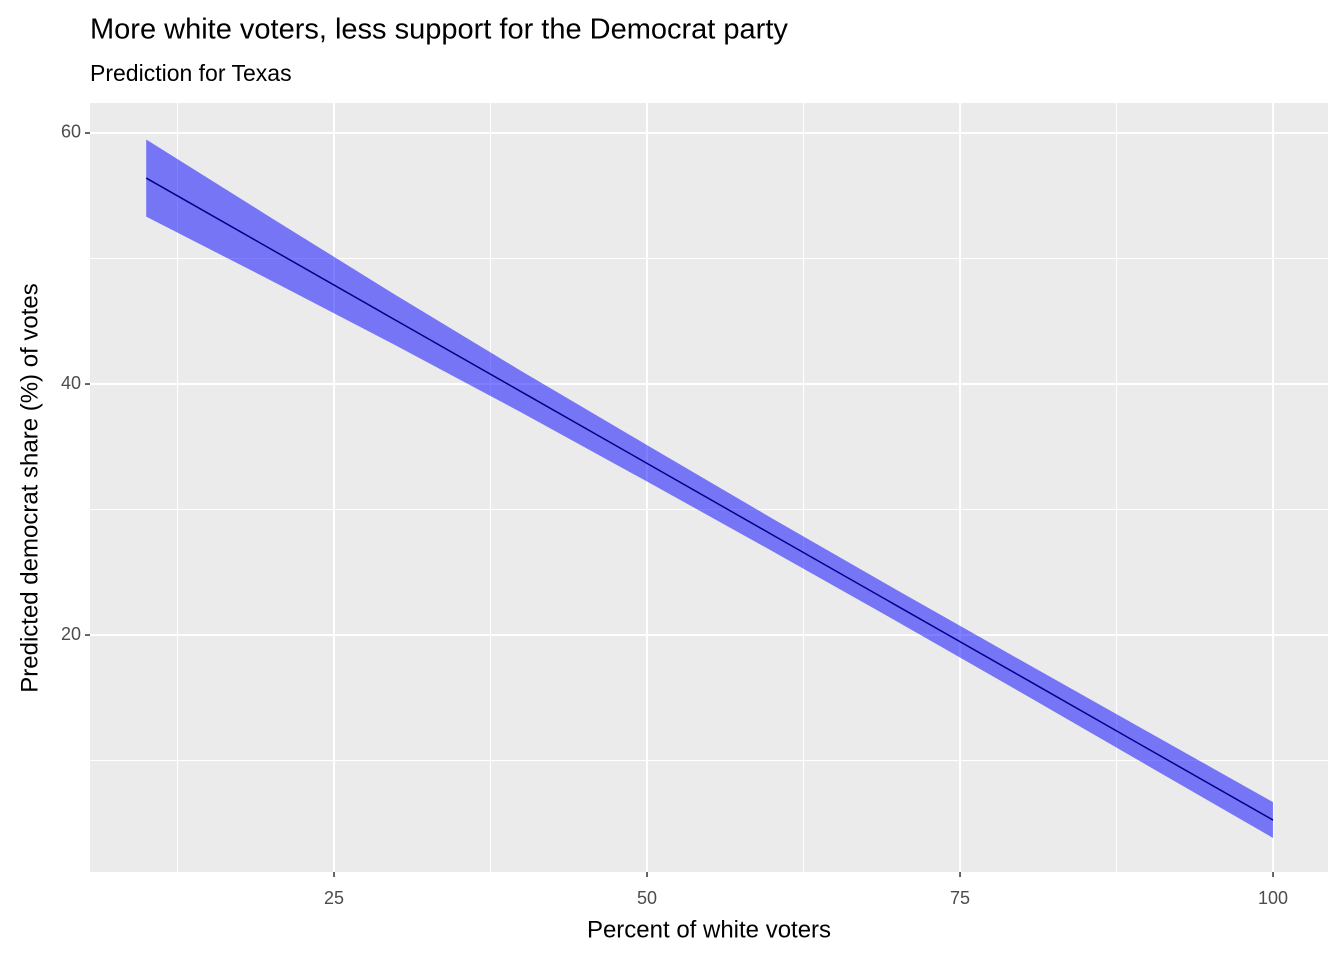 The width and height of the screenshot is (1344, 960). I want to click on x-tick-label: 50, so click(647, 898).